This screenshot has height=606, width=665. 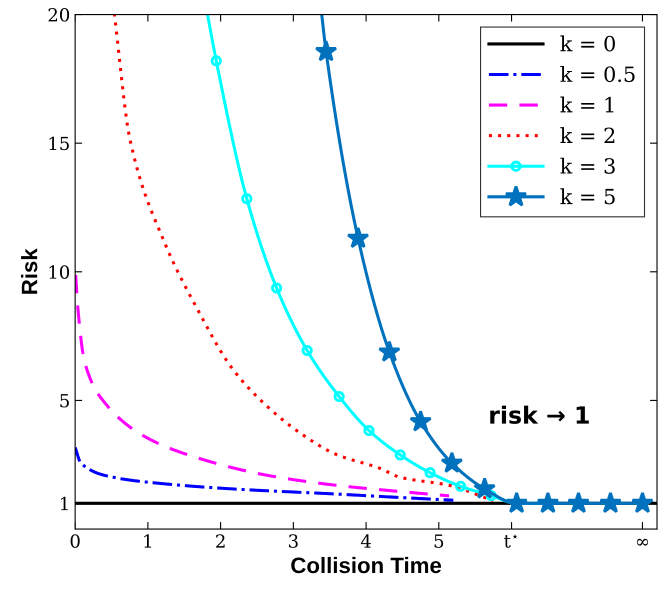 I want to click on x-tick-label: t$^{⋆}$, so click(x=511, y=541).